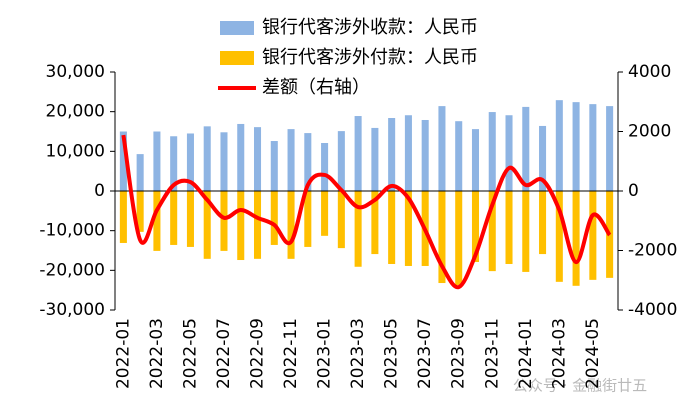 The width and height of the screenshot is (700, 419). What do you see at coordinates (157, 353) in the screenshot?
I see `x-tick-label: 2022-03` at bounding box center [157, 353].